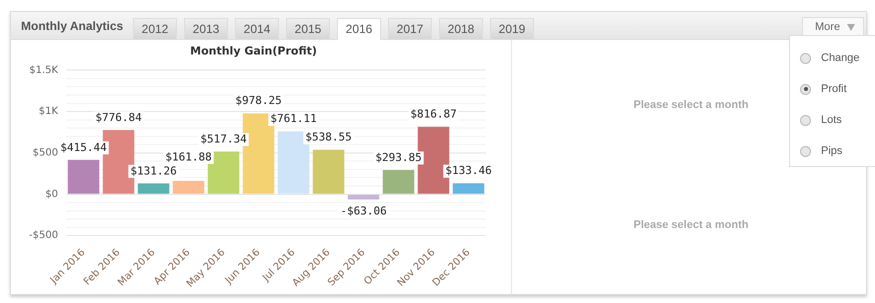 The image size is (875, 303). I want to click on data-label: $415.44, so click(84, 147).